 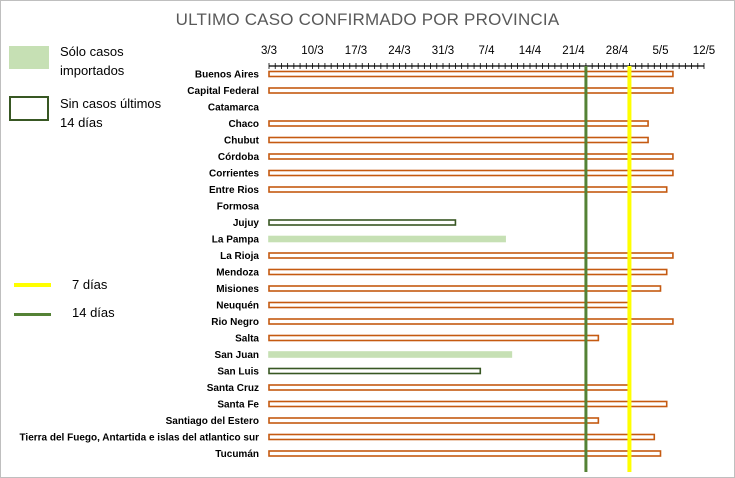 What do you see at coordinates (237, 454) in the screenshot?
I see `category-label: Tucumán` at bounding box center [237, 454].